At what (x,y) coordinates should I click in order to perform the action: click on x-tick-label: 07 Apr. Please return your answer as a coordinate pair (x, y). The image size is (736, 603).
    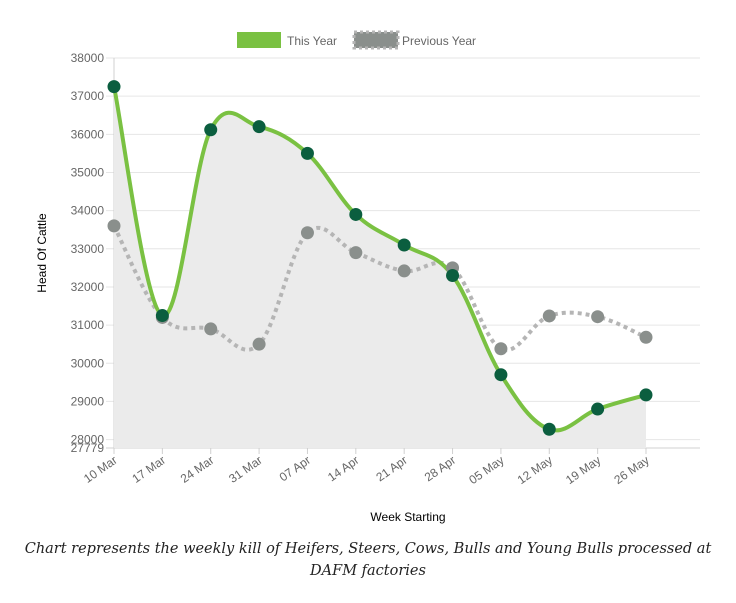
    Looking at the image, I should click on (295, 468).